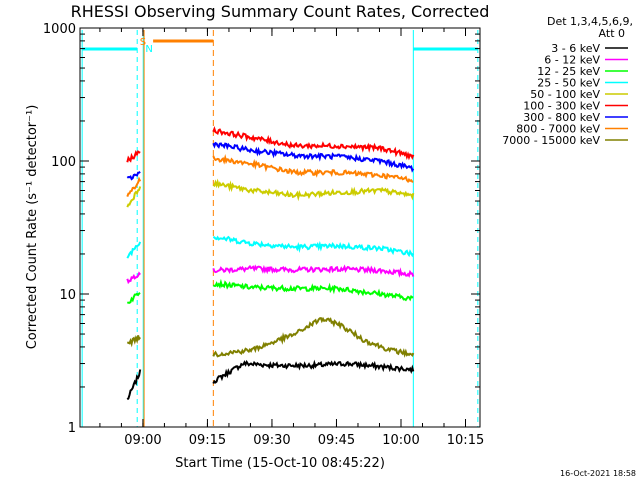  Describe the element at coordinates (63, 162) in the screenshot. I see `y-tick-label: 100` at that location.